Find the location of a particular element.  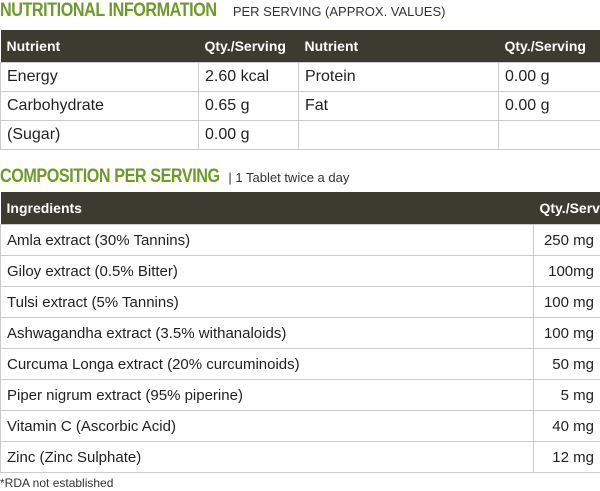

table-cell: Vitamin C (Ascorbic Acid) is located at coordinates (267, 426).